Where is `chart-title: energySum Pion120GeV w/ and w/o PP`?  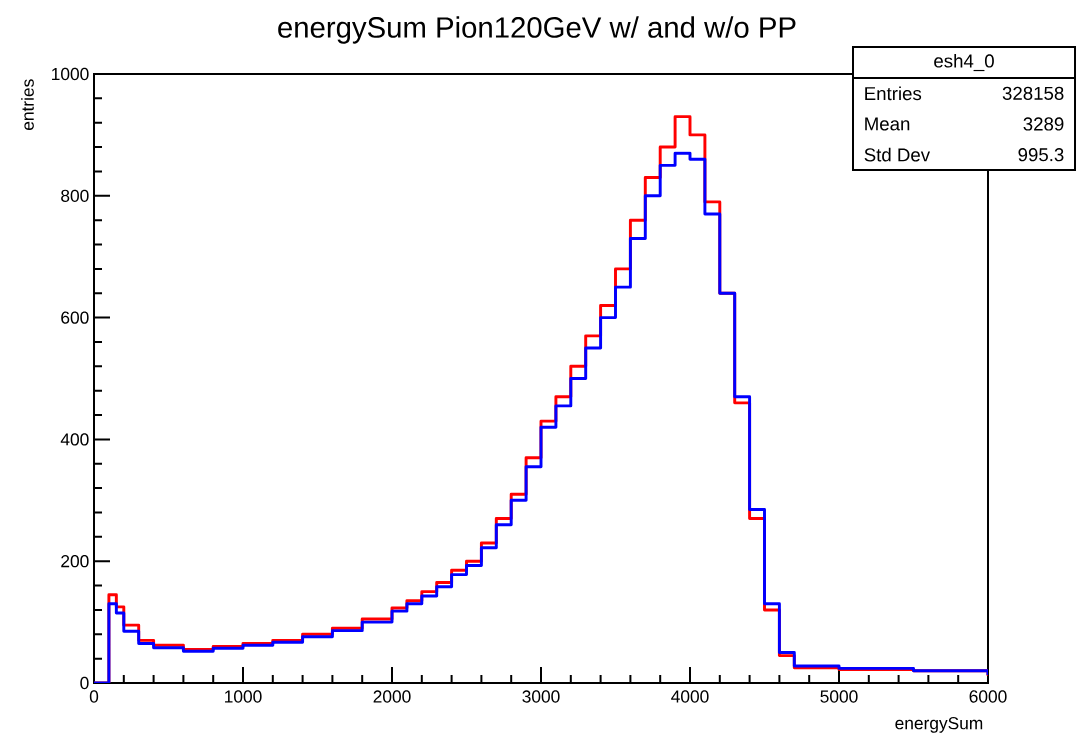
chart-title: energySum Pion120GeV w/ and w/o PP is located at coordinates (537, 30).